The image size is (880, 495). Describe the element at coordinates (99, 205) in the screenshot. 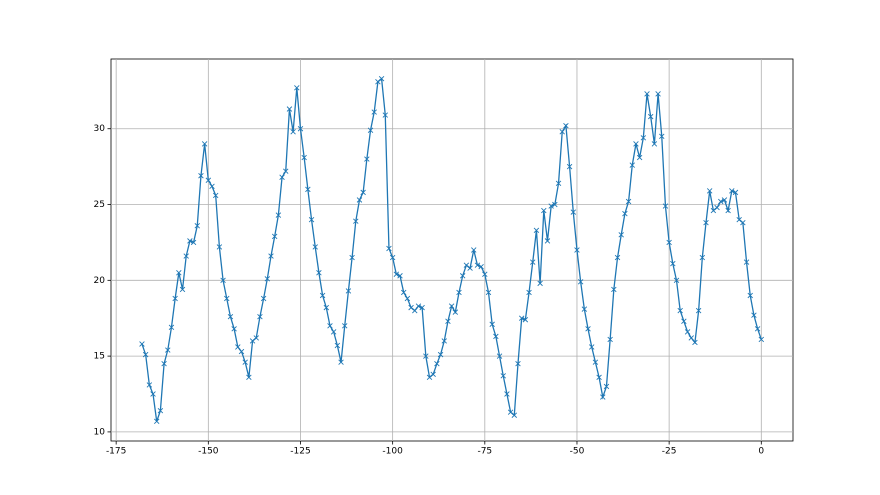

I see `y-tick-label: 25` at that location.